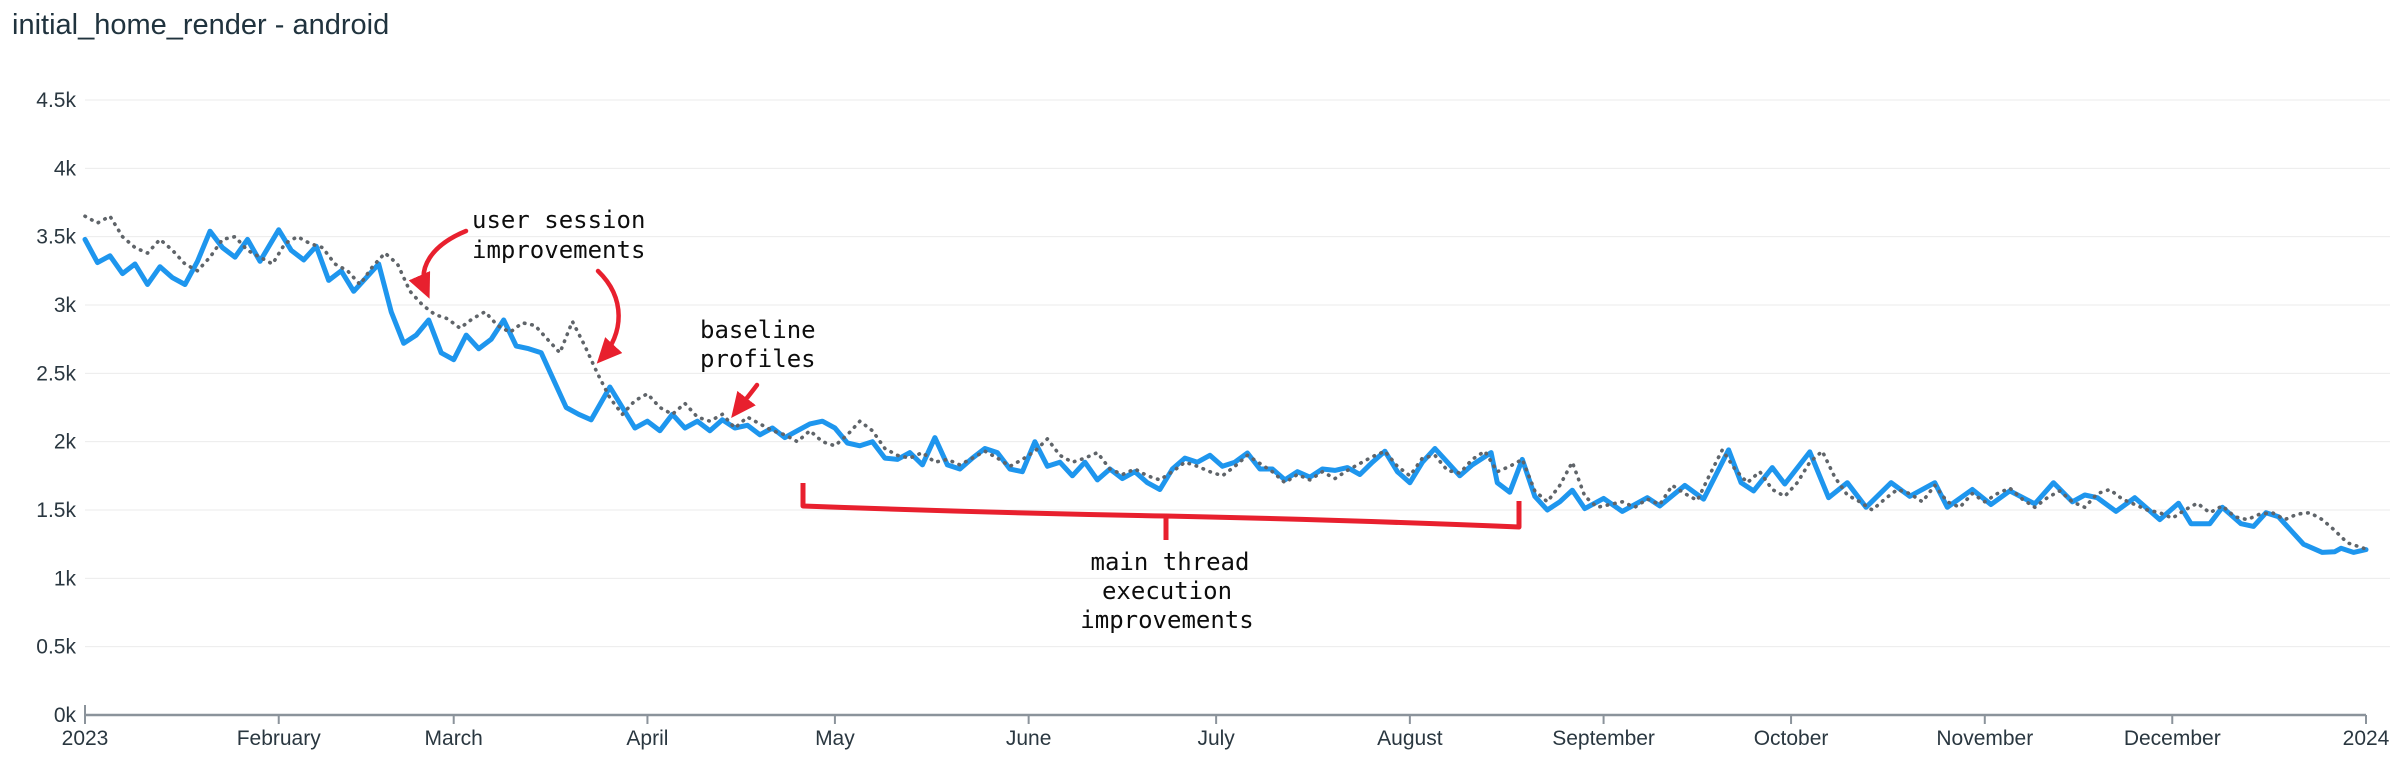 This screenshot has width=2394, height=758. I want to click on annotation-main-thread-line3: improvements, so click(1166, 620).